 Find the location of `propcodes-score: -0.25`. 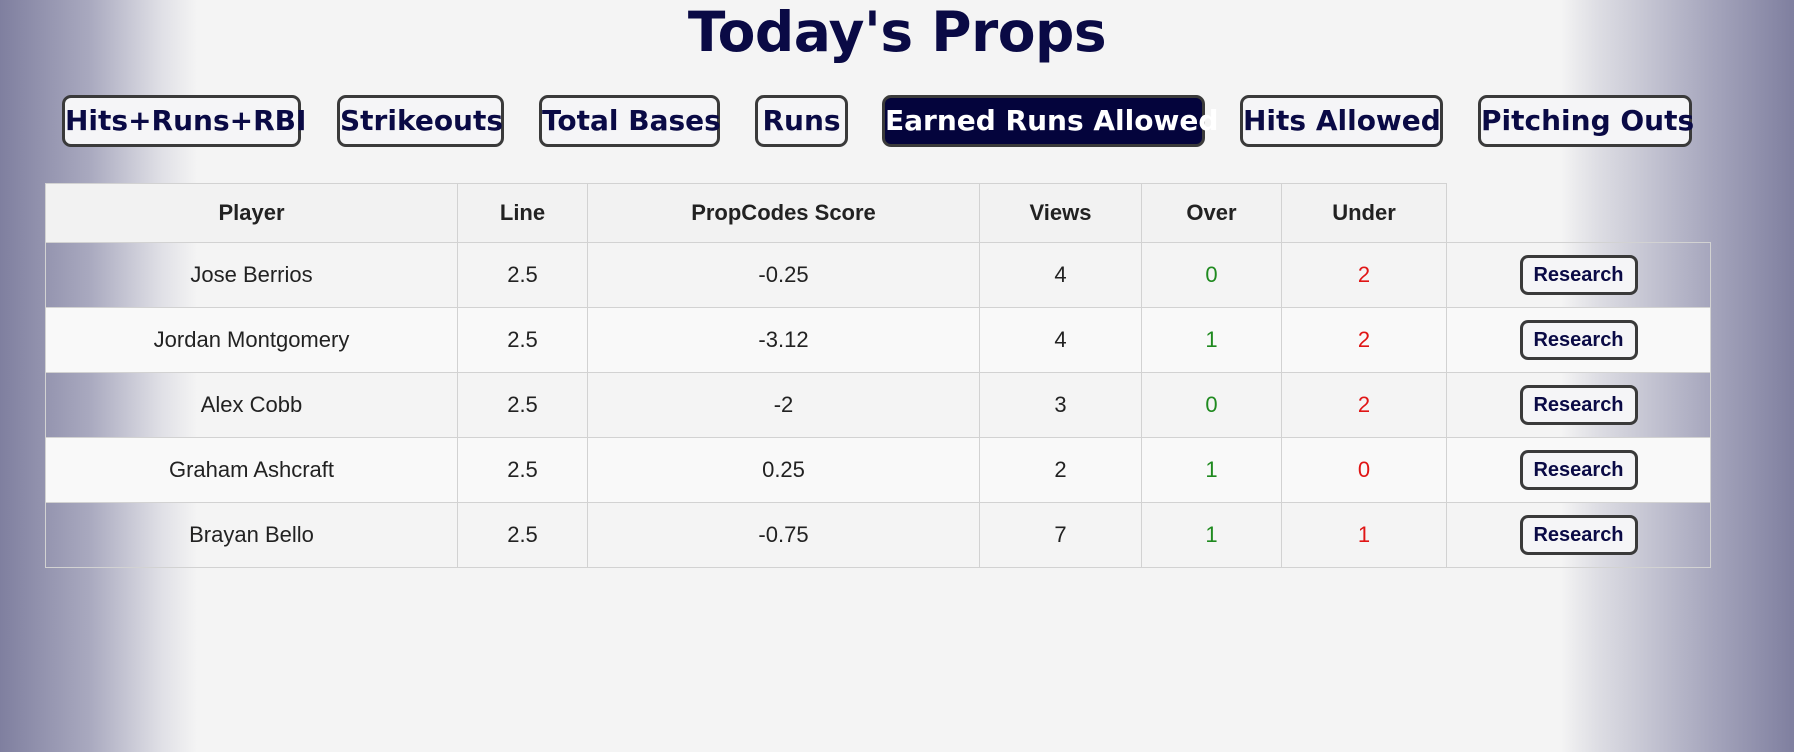

propcodes-score: -0.25 is located at coordinates (783, 275).